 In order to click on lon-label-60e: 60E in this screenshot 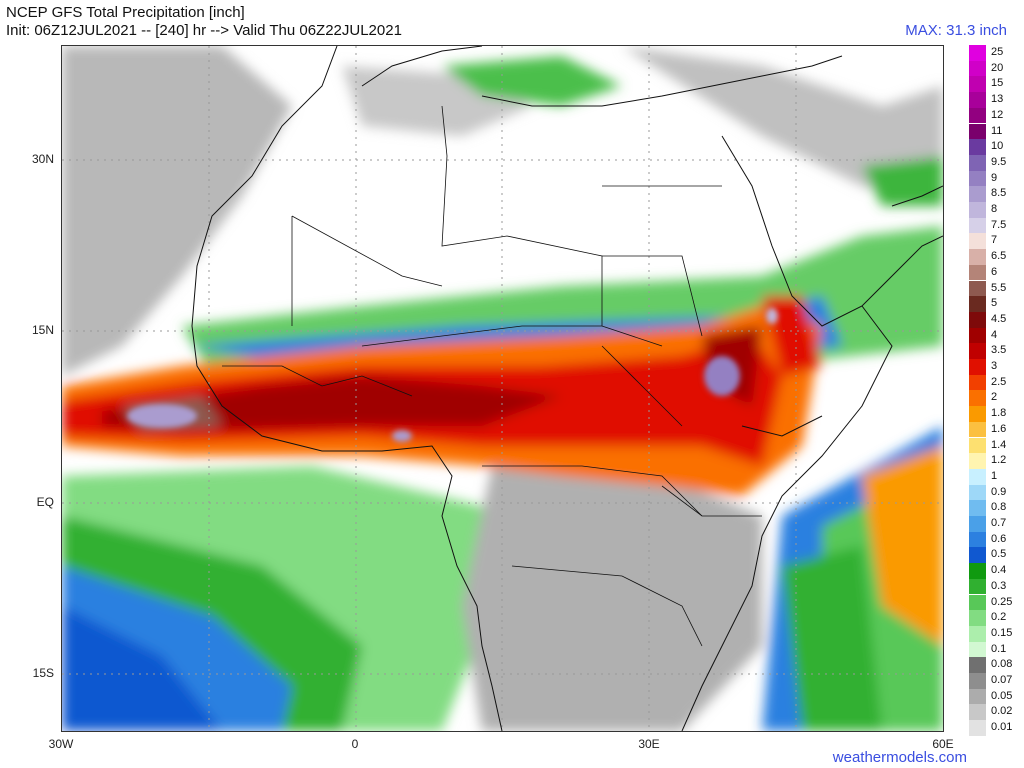, I will do `click(943, 744)`.